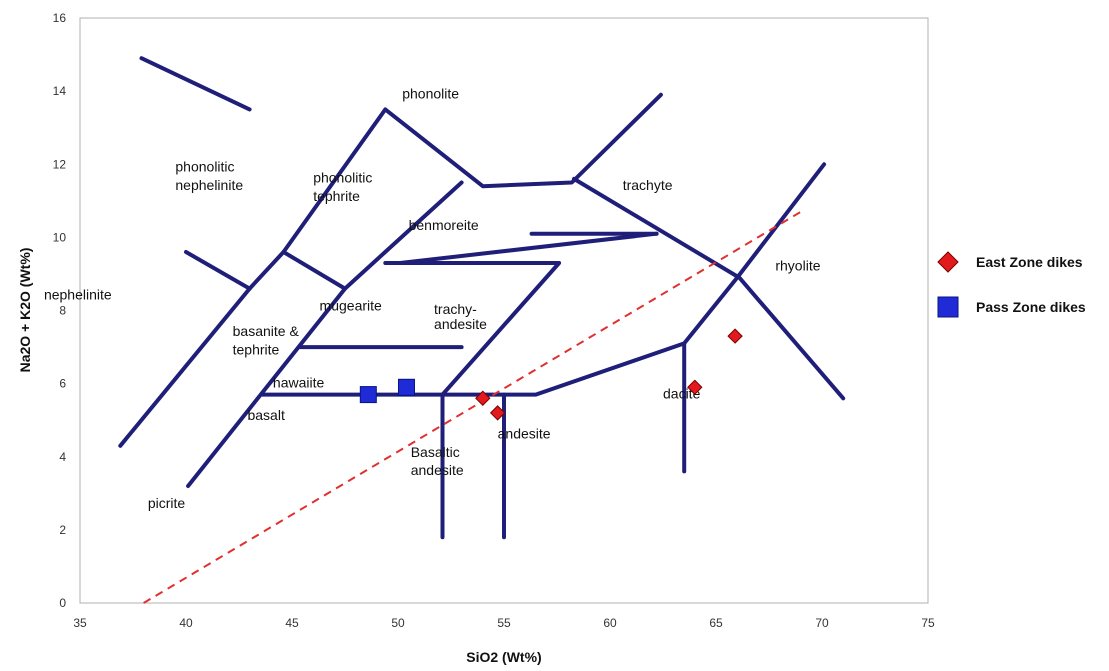 This screenshot has width=1109, height=671. What do you see at coordinates (266, 331) in the screenshot?
I see `field-label: basanite &` at bounding box center [266, 331].